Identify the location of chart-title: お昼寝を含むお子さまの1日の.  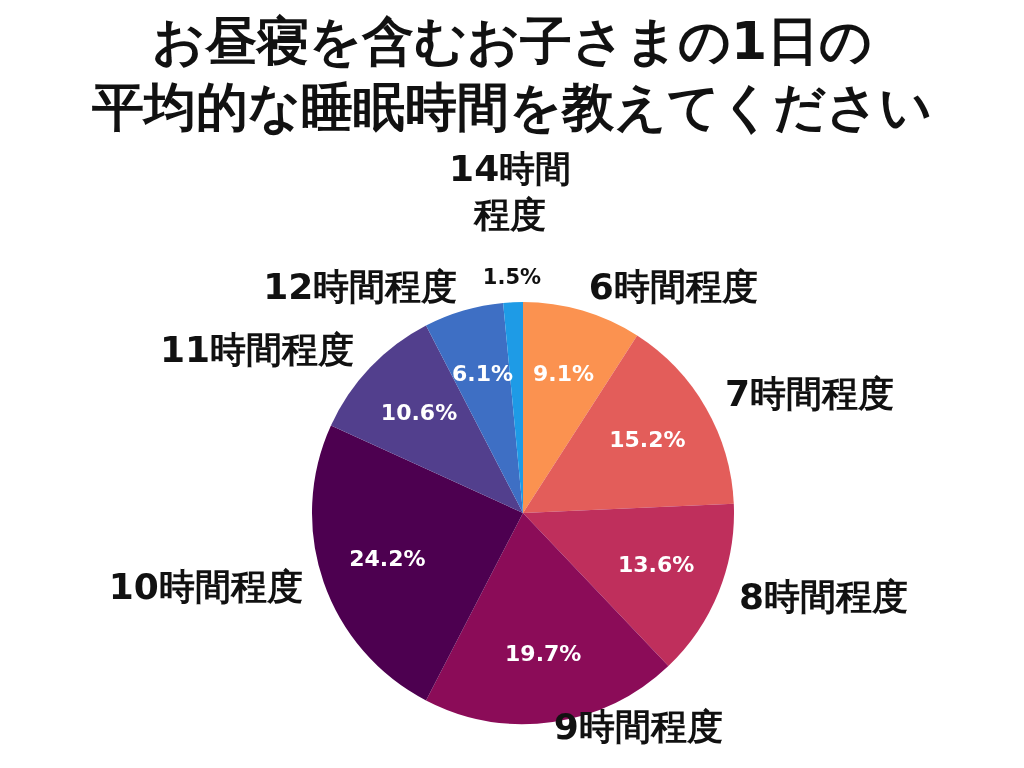
(512, 41).